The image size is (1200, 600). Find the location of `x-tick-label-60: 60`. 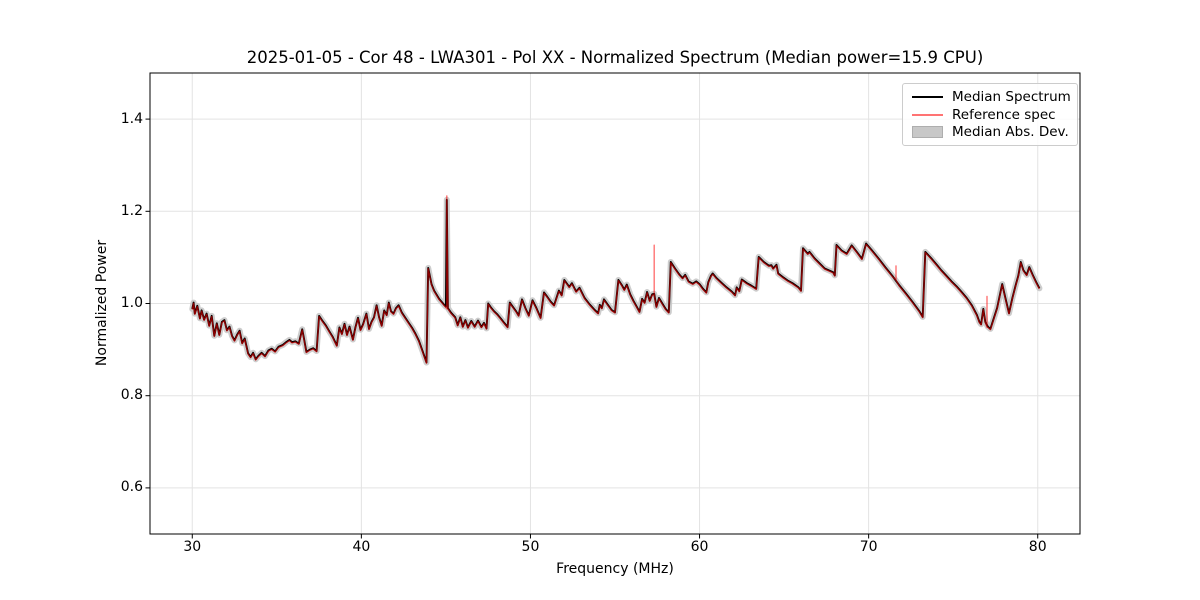

x-tick-label-60: 60 is located at coordinates (699, 547).